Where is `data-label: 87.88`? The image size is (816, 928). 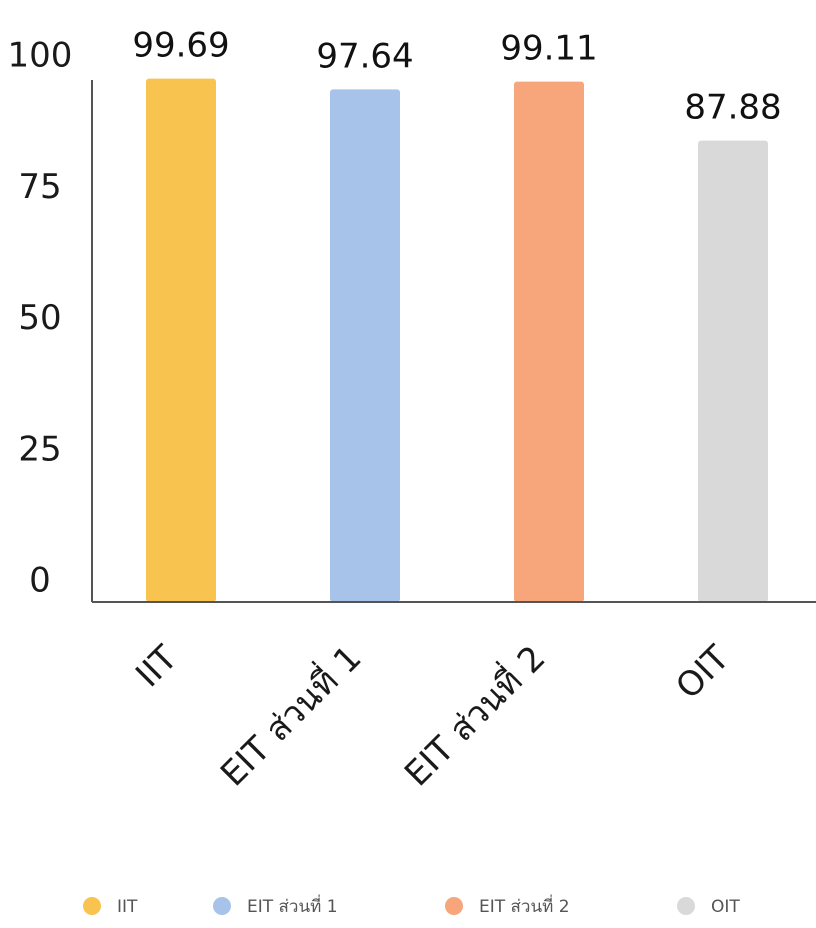
data-label: 87.88 is located at coordinates (732, 108).